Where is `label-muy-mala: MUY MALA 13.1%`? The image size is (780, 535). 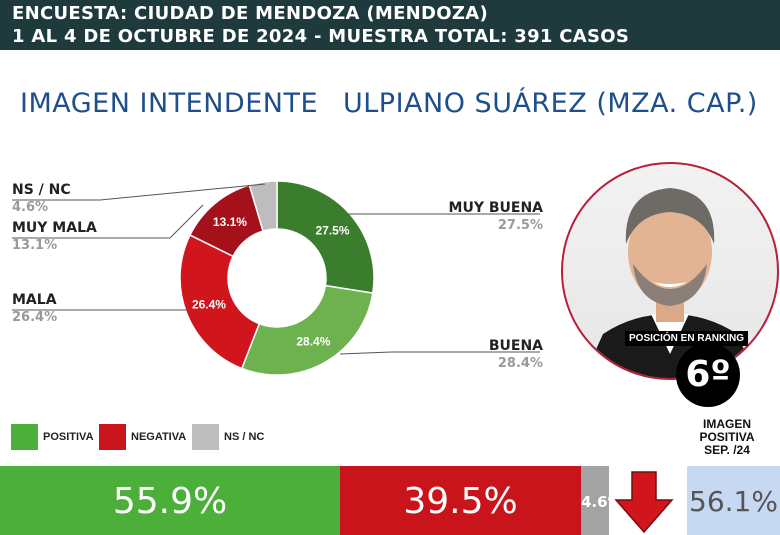
label-muy-mala: MUY MALA 13.1% is located at coordinates (54, 236).